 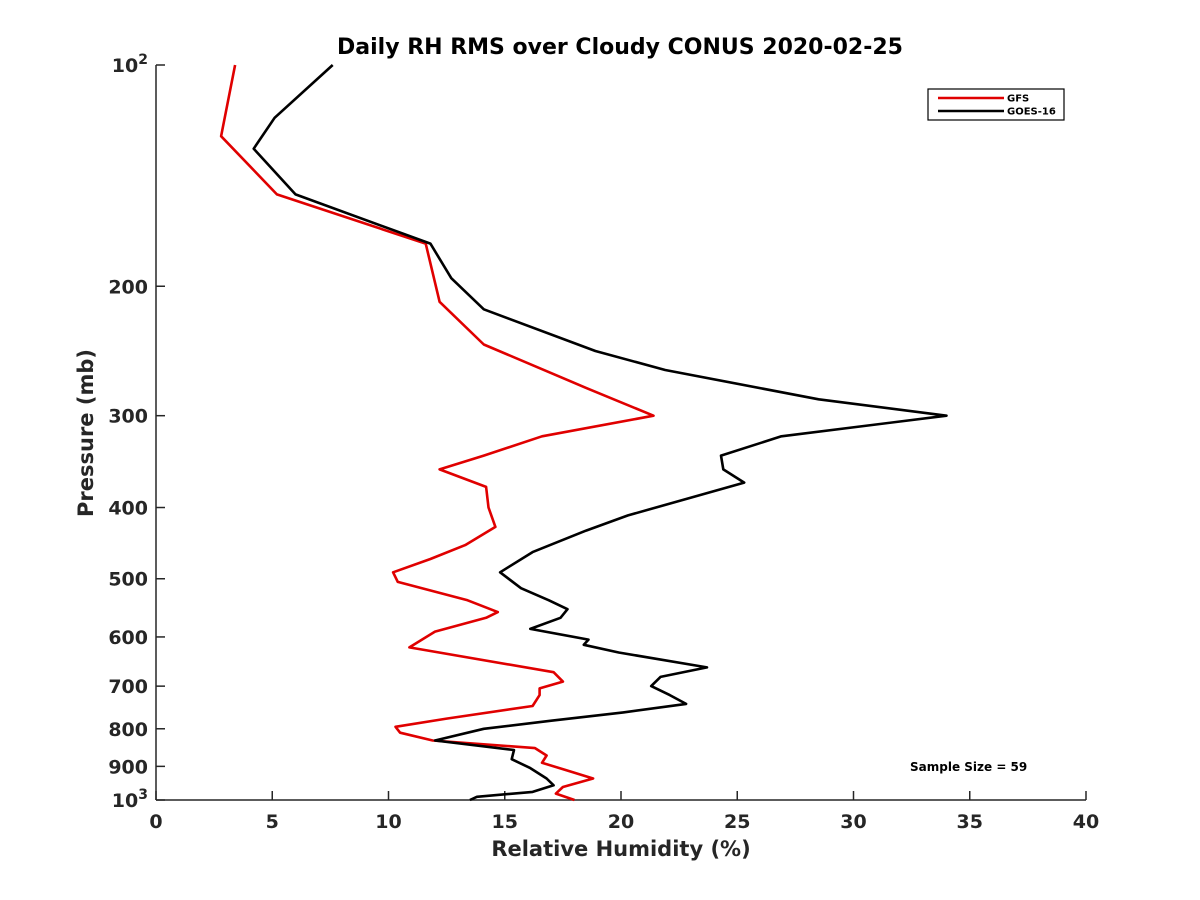 What do you see at coordinates (1018, 99) in the screenshot?
I see `legend-label-gfs: GFS` at bounding box center [1018, 99].